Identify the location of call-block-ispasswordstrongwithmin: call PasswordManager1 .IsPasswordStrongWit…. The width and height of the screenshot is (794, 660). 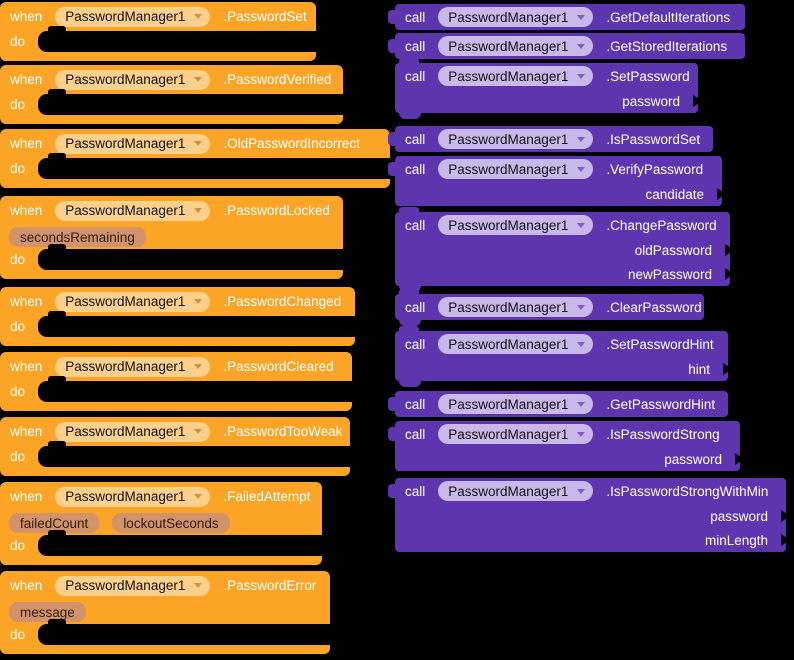
(589, 515).